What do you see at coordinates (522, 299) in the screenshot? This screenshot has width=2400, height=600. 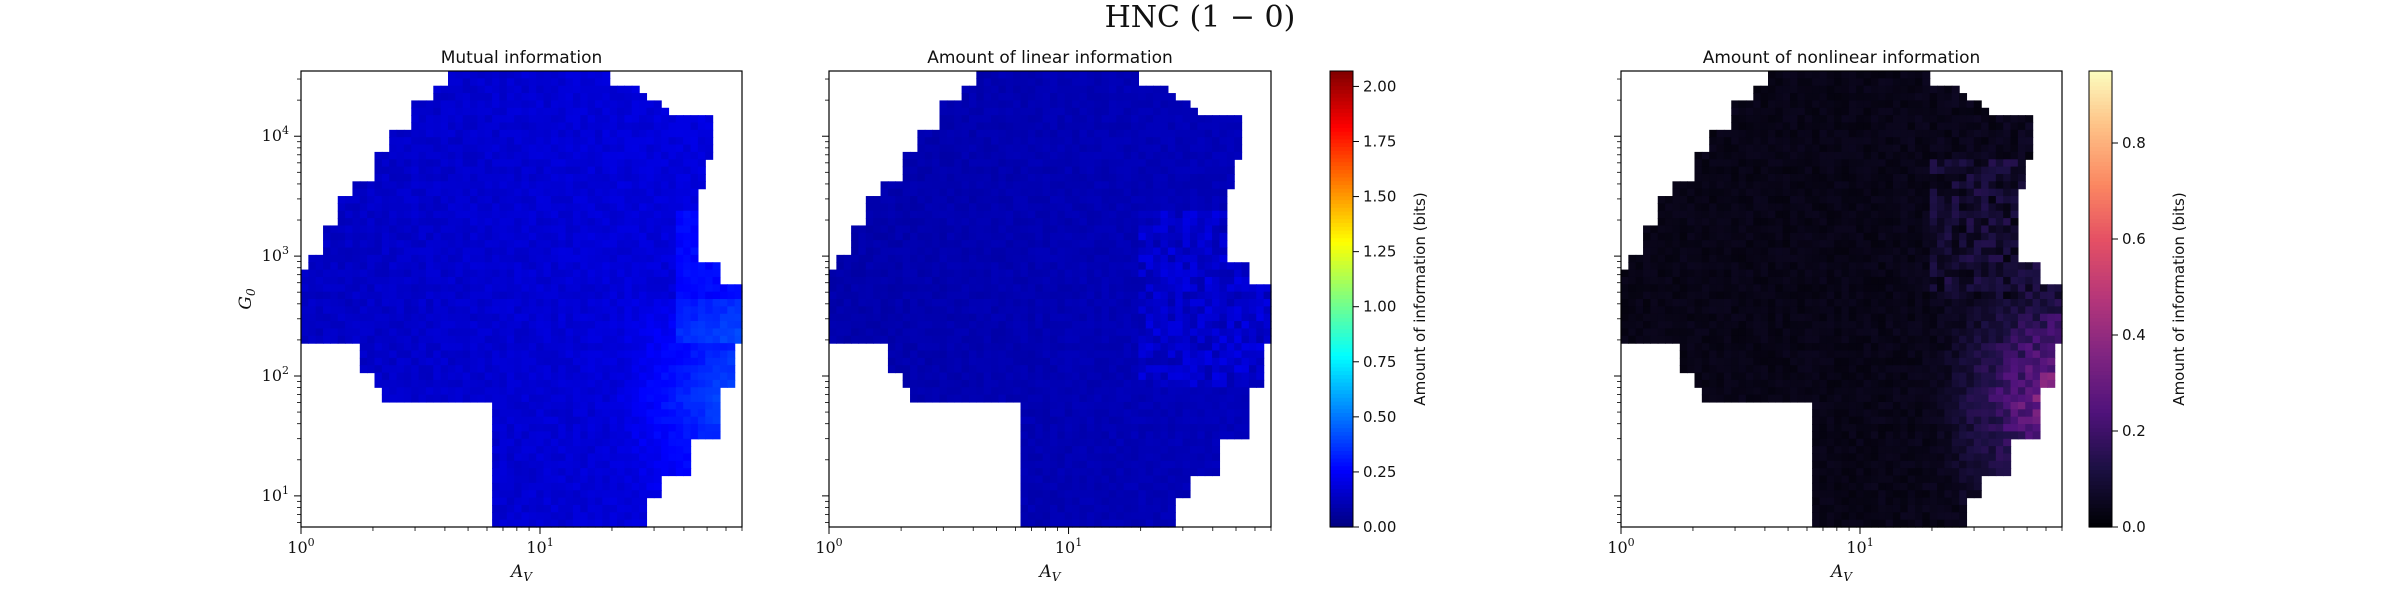 I see `heatmap-cells` at bounding box center [522, 299].